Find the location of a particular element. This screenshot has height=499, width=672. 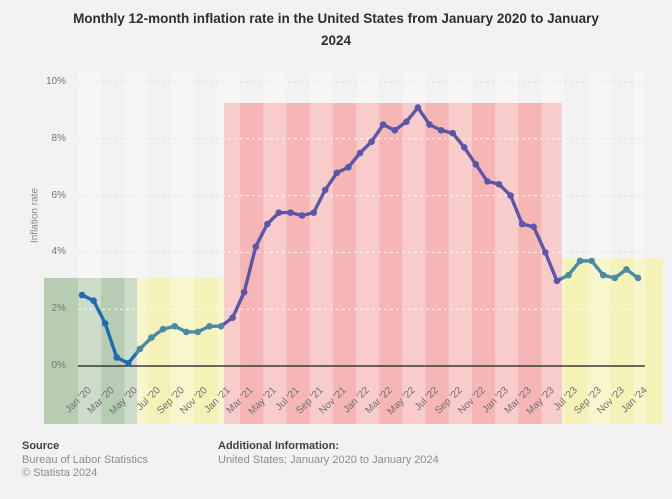

copyright-note: © Statista 2024 is located at coordinates (60, 473).